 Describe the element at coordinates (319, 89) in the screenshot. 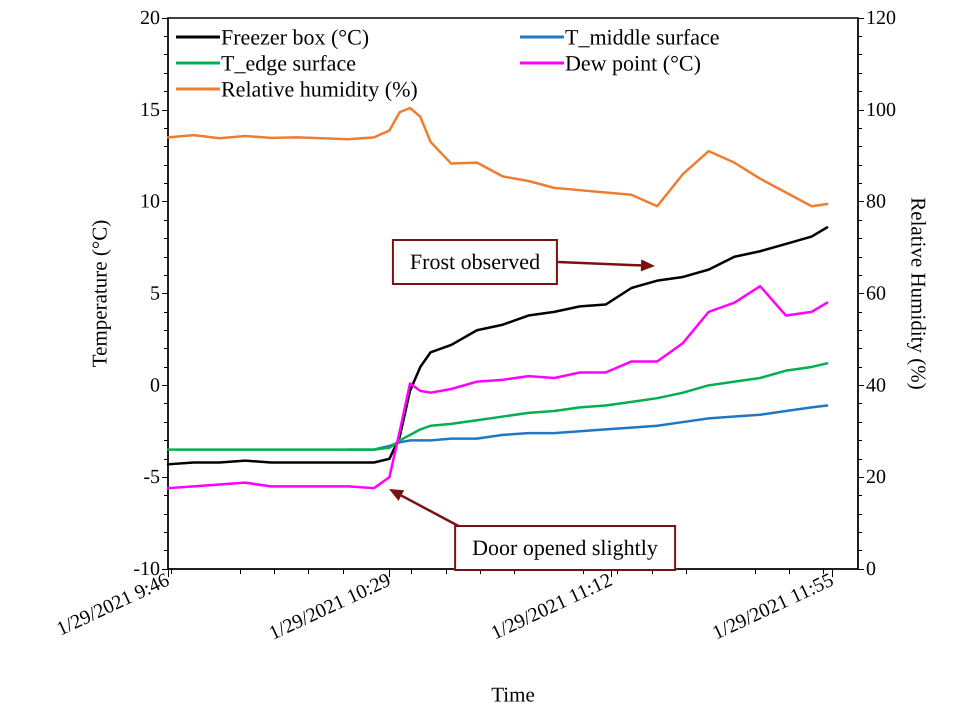

I see `legend-label: Relative humidity (%)` at that location.